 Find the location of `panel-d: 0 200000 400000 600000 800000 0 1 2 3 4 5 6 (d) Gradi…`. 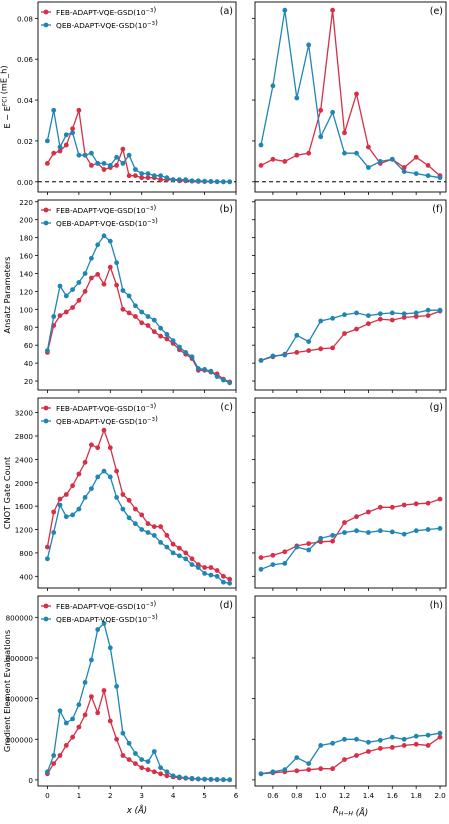

panel-d: 0 200000 400000 600000 800000 0 1 2 3 4 5 6 (d) Gradi… is located at coordinates (120, 705).